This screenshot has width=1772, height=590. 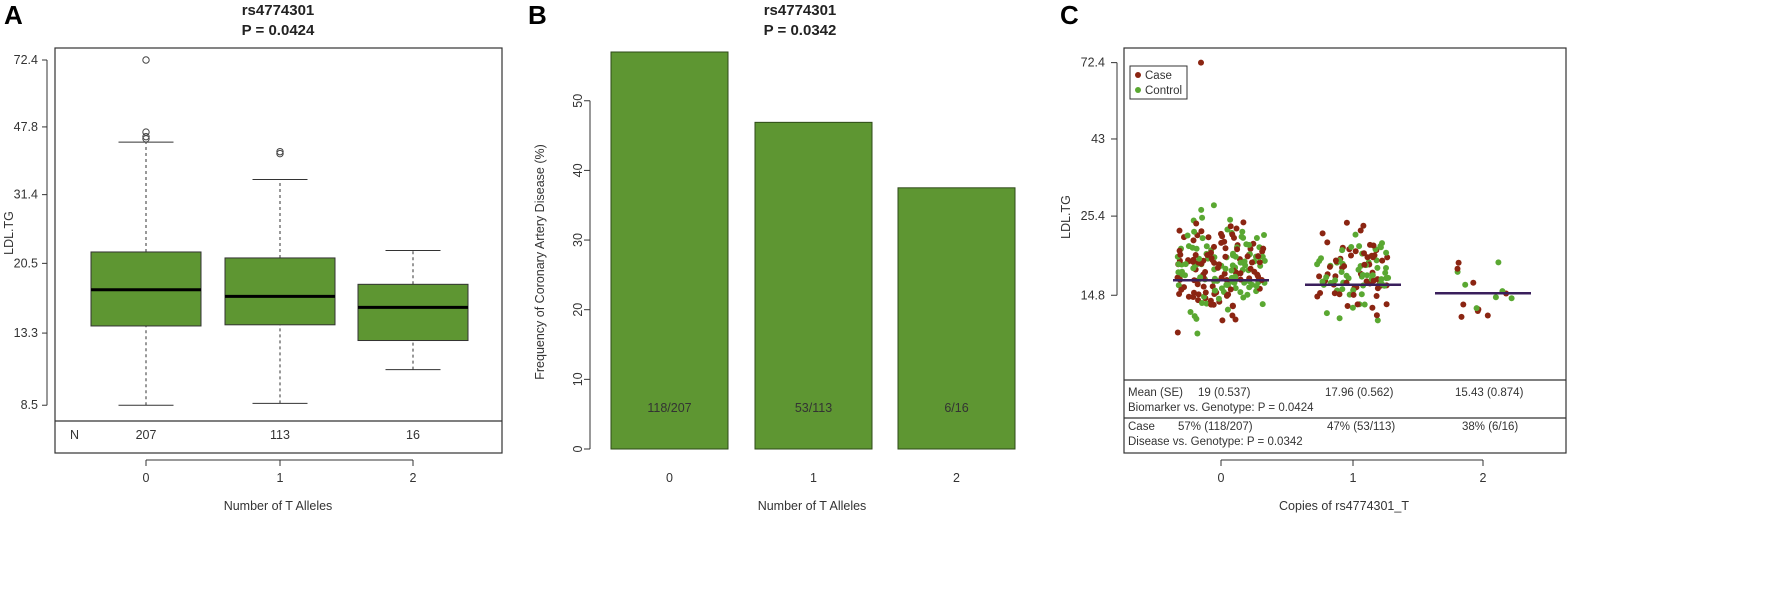 What do you see at coordinates (146, 478) in the screenshot?
I see `panel-a-xtick-label-0: 0` at bounding box center [146, 478].